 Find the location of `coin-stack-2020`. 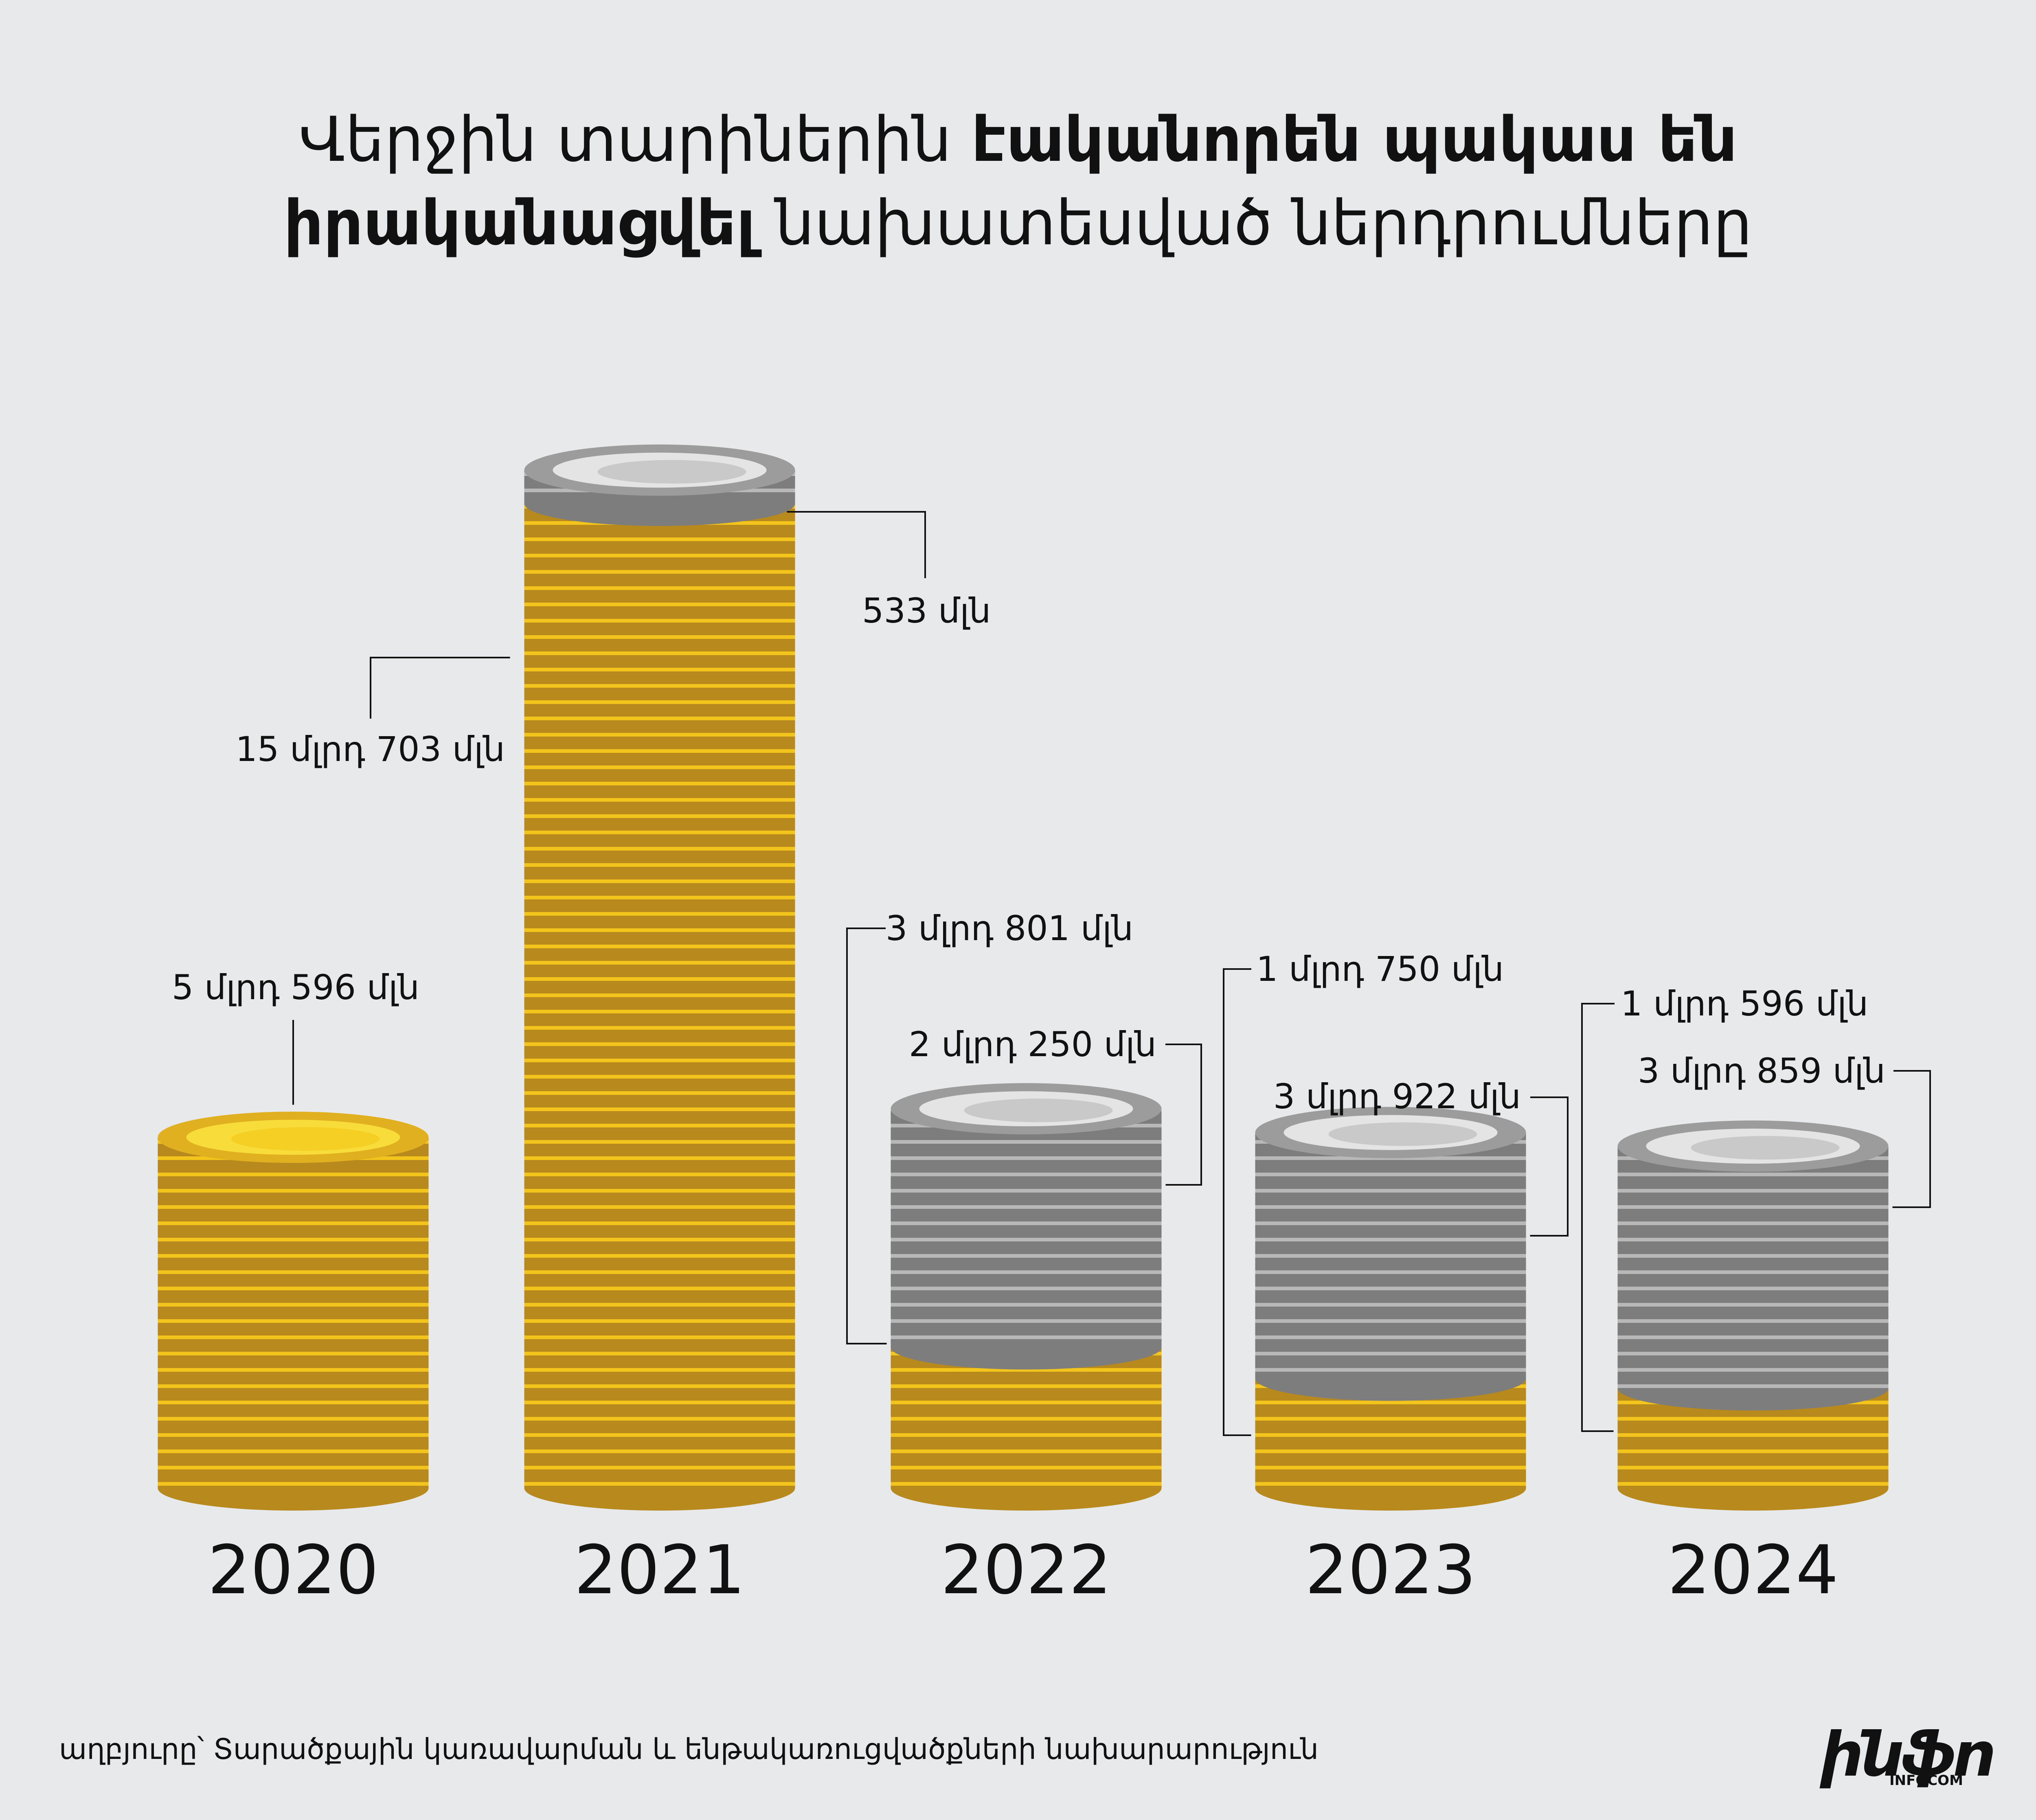

coin-stack-2020 is located at coordinates (293, 1311).